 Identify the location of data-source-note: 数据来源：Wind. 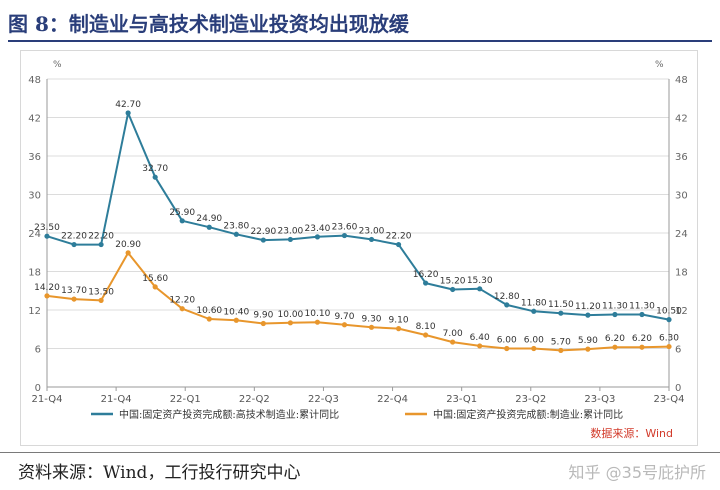
(631, 433).